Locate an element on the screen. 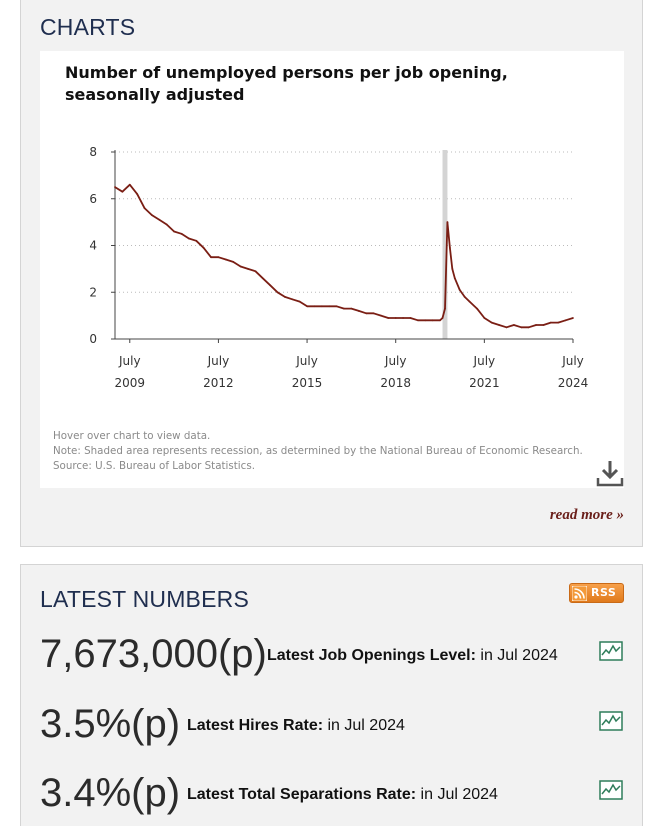  stat-label-name: Latest Job Openings Level: is located at coordinates (371, 655).